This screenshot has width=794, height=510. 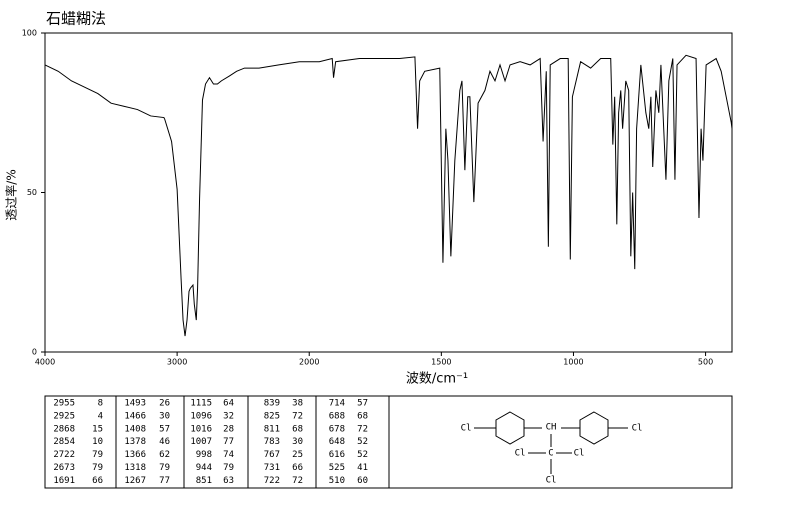 What do you see at coordinates (362, 468) in the screenshot?
I see `peak-transmittance: 41` at bounding box center [362, 468].